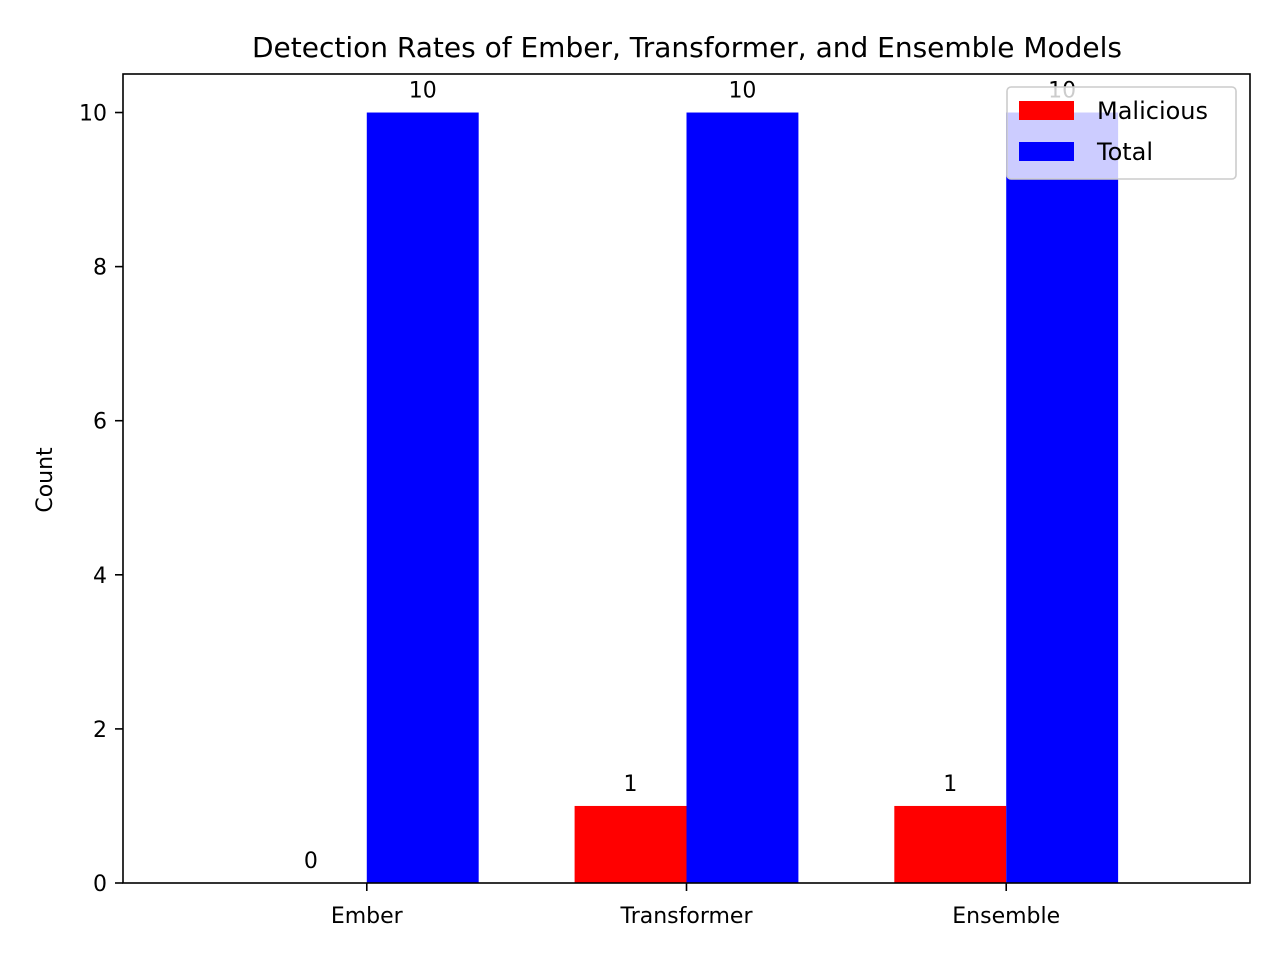 The image size is (1280, 965). Describe the element at coordinates (100, 268) in the screenshot. I see `y-tick-label: 8` at that location.